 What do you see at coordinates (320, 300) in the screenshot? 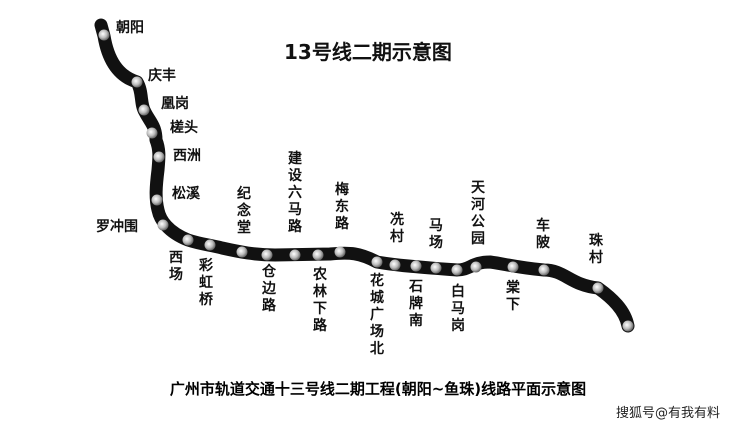
I see `station-label: 农林下路` at bounding box center [320, 300].